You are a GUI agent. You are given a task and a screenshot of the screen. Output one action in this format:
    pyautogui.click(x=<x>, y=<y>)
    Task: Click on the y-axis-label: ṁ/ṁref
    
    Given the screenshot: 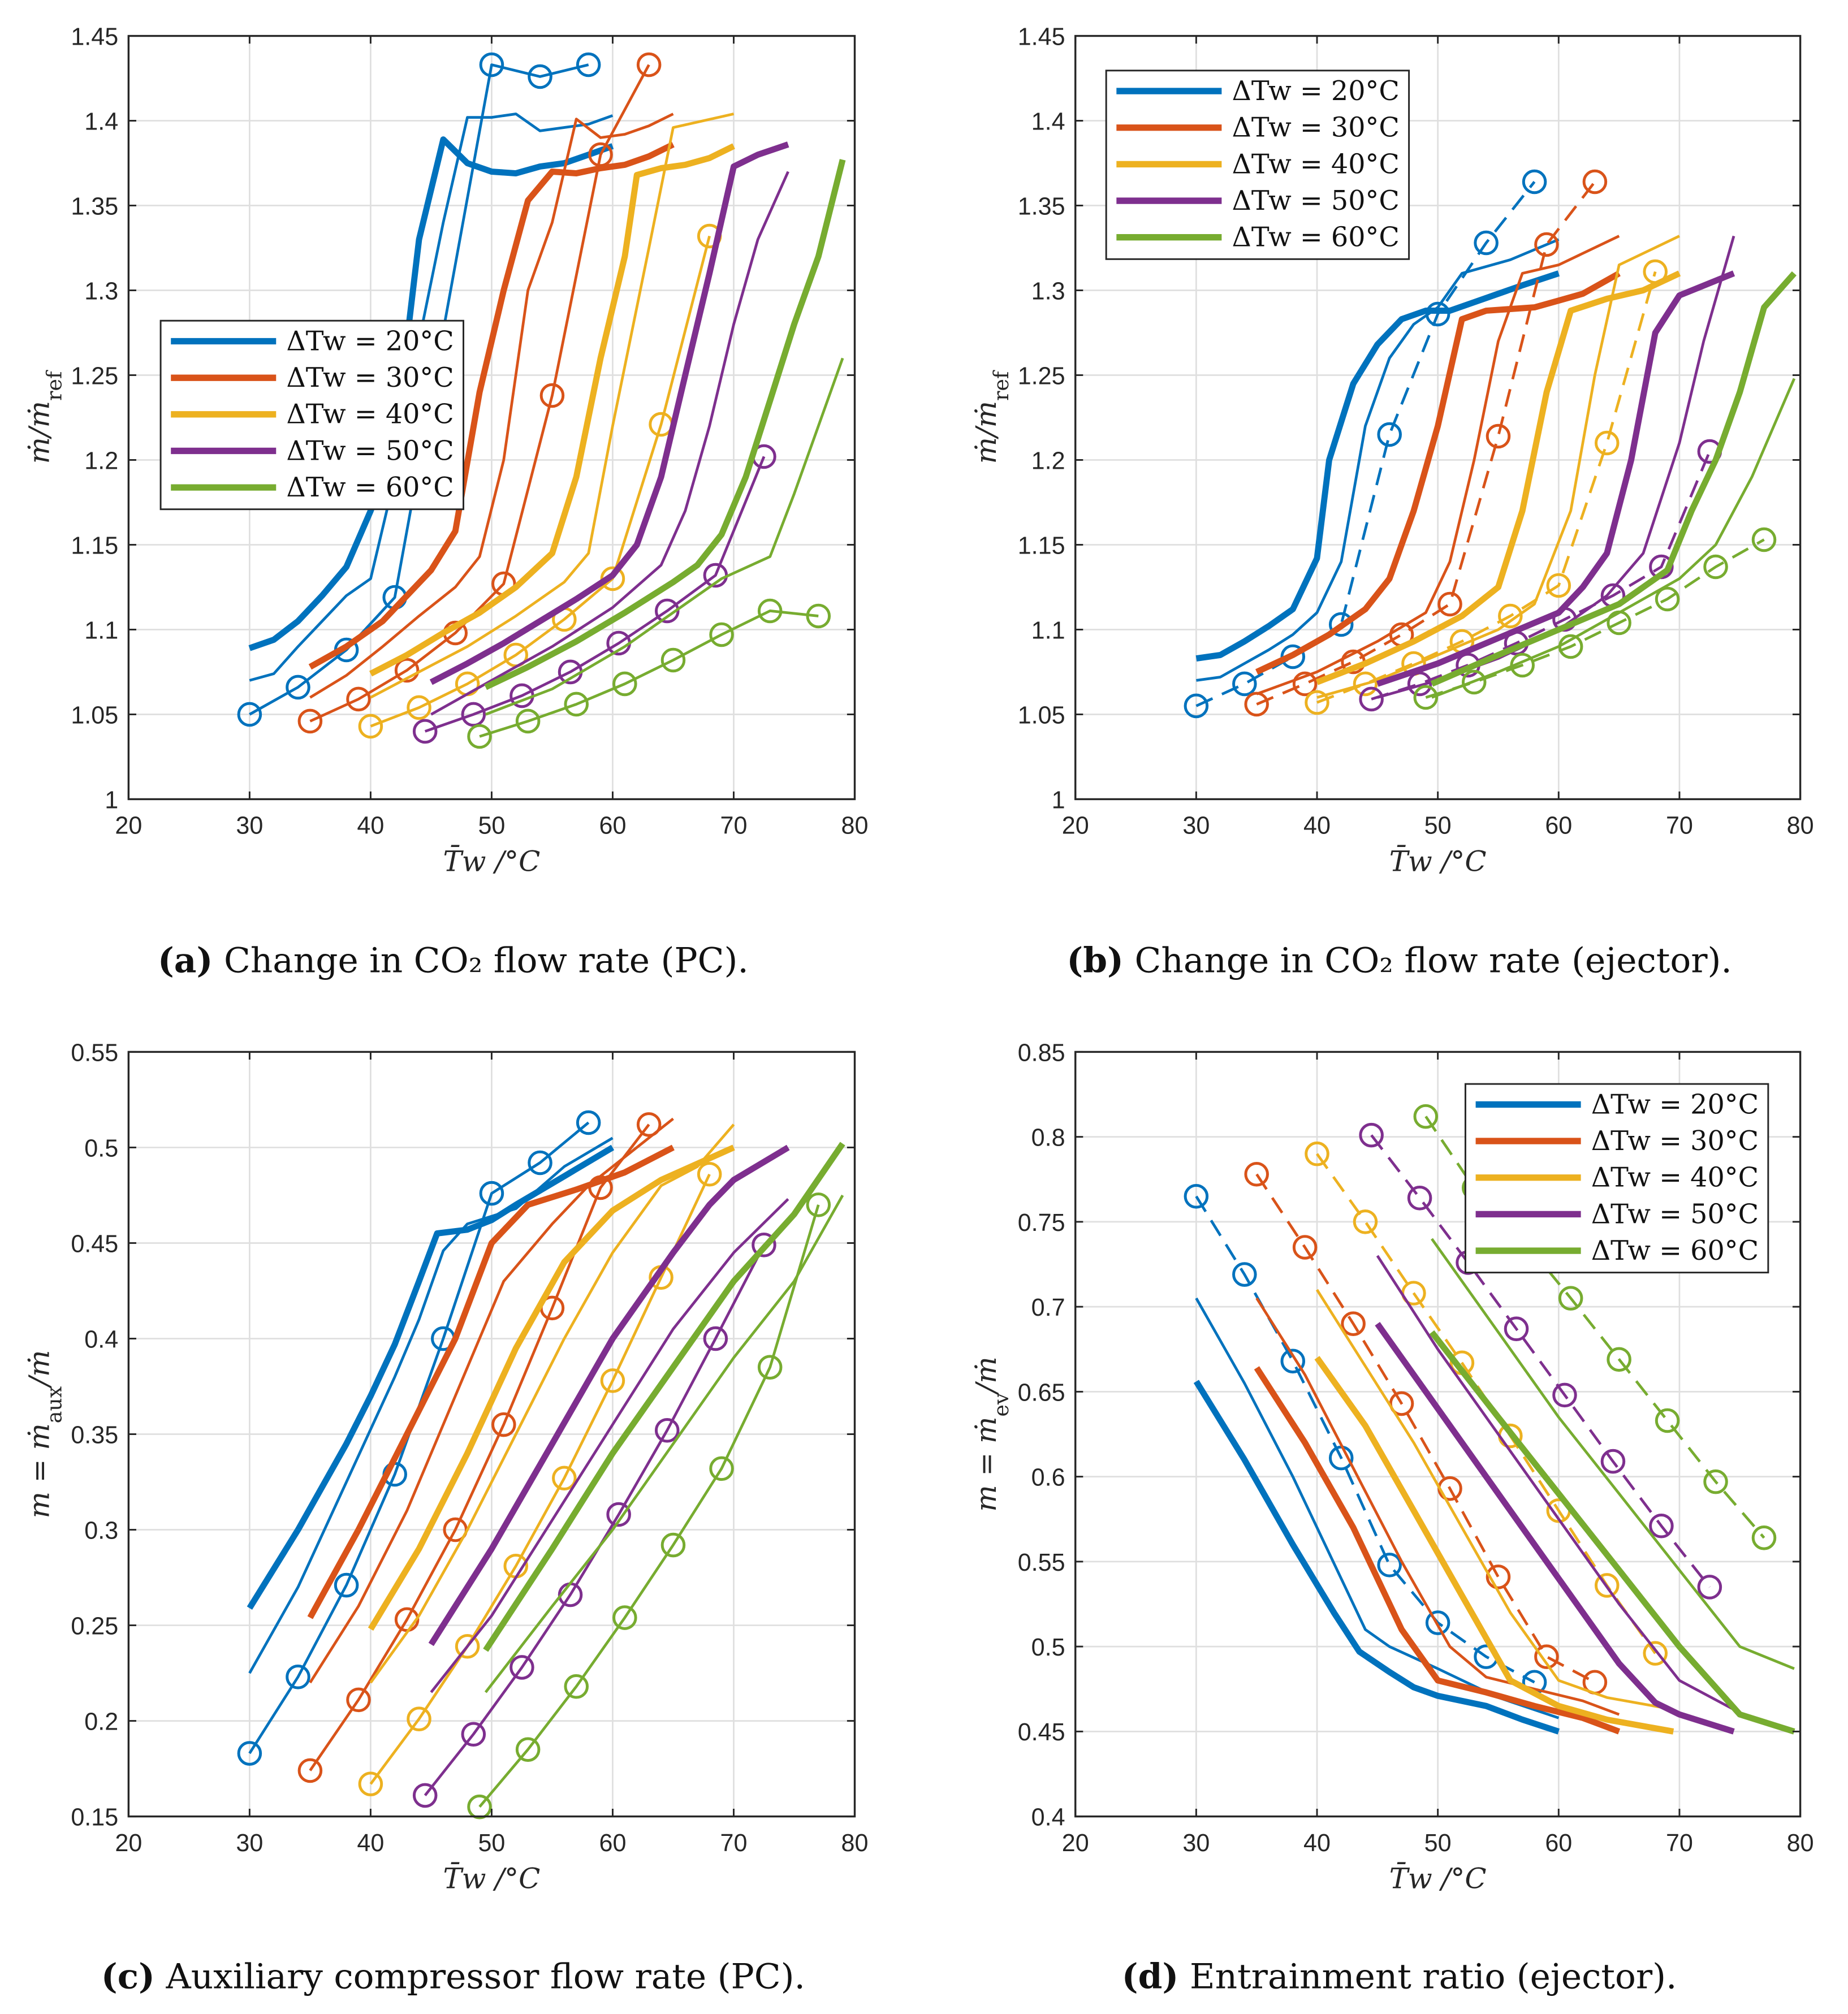 What is the action you would take?
    pyautogui.click(x=992, y=417)
    